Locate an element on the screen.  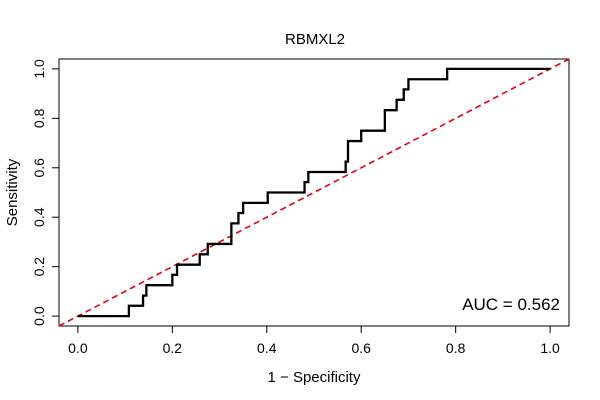
x-axis: 0.0 0.2 0.4 0.6 0.8 1.0 is located at coordinates (314, 340).